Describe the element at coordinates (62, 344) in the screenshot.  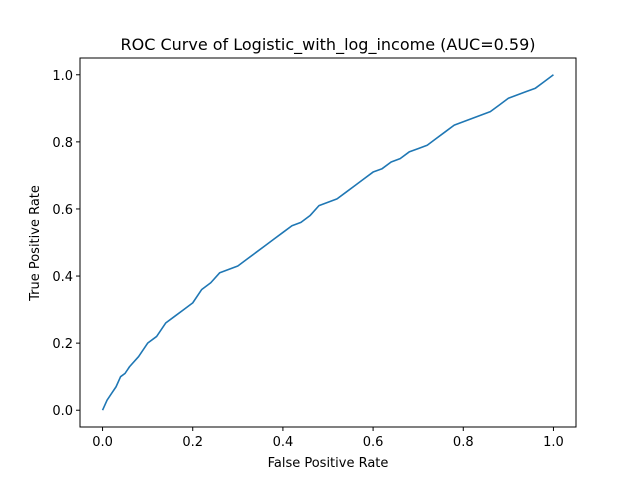
I see `y-tick-label: 0.2` at that location.